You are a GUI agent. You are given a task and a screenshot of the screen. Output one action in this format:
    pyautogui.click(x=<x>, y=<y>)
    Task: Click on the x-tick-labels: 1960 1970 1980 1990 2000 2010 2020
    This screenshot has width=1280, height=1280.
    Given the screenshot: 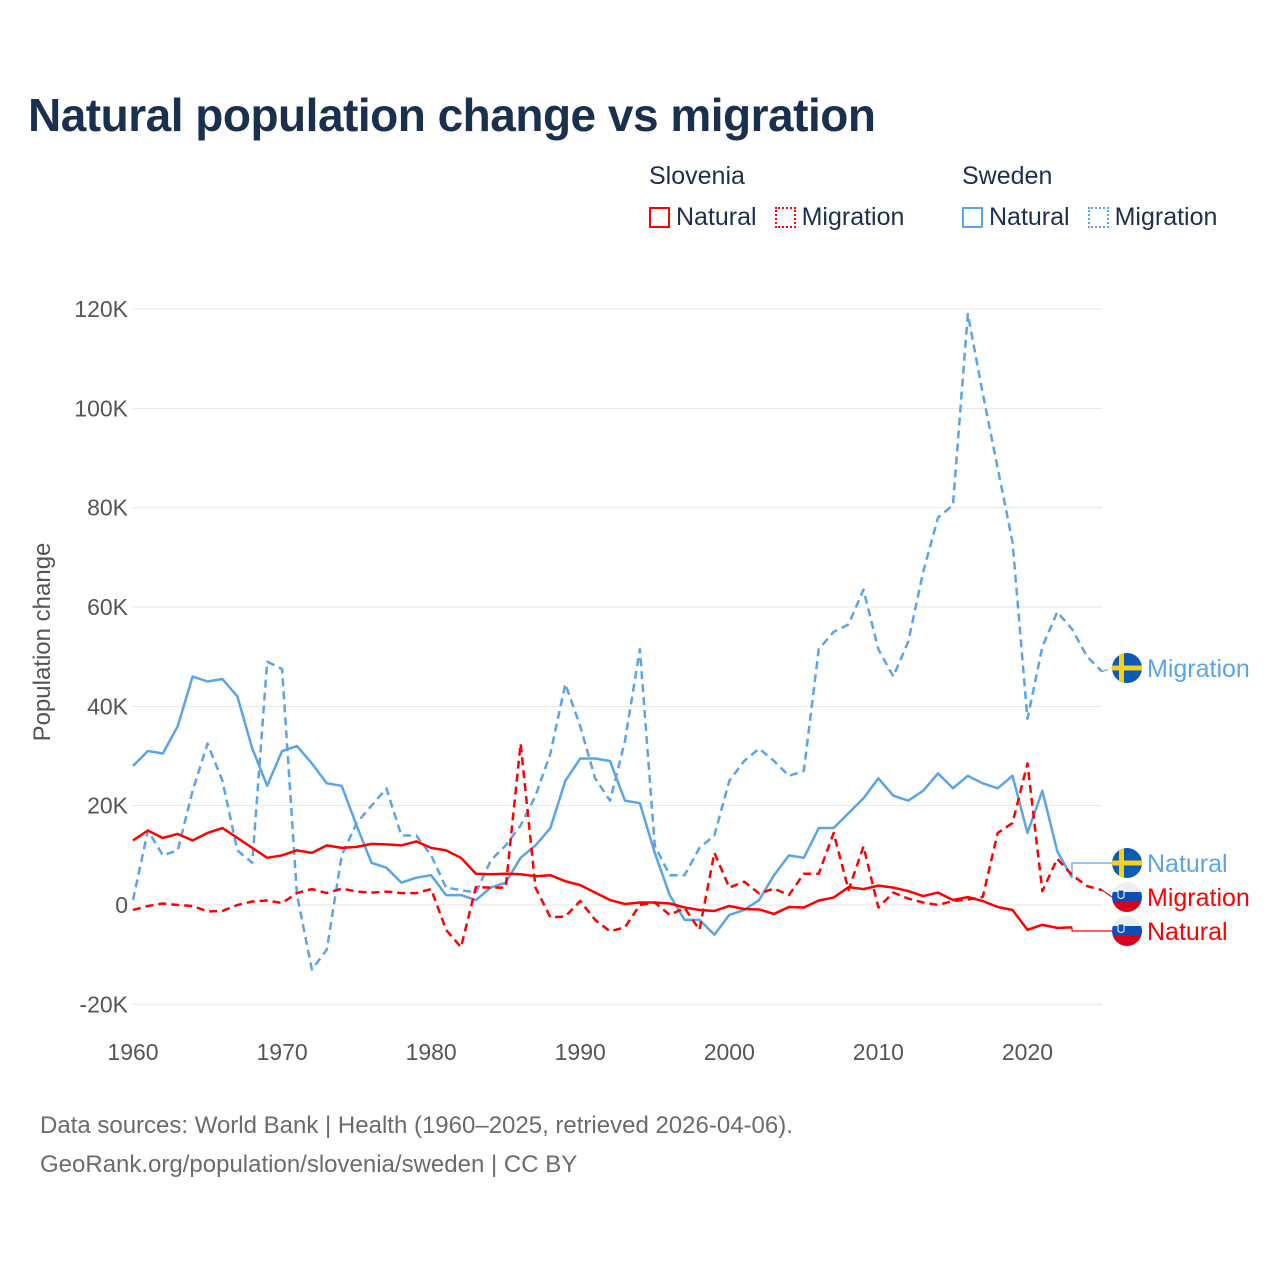 What is the action you would take?
    pyautogui.click(x=580, y=1052)
    